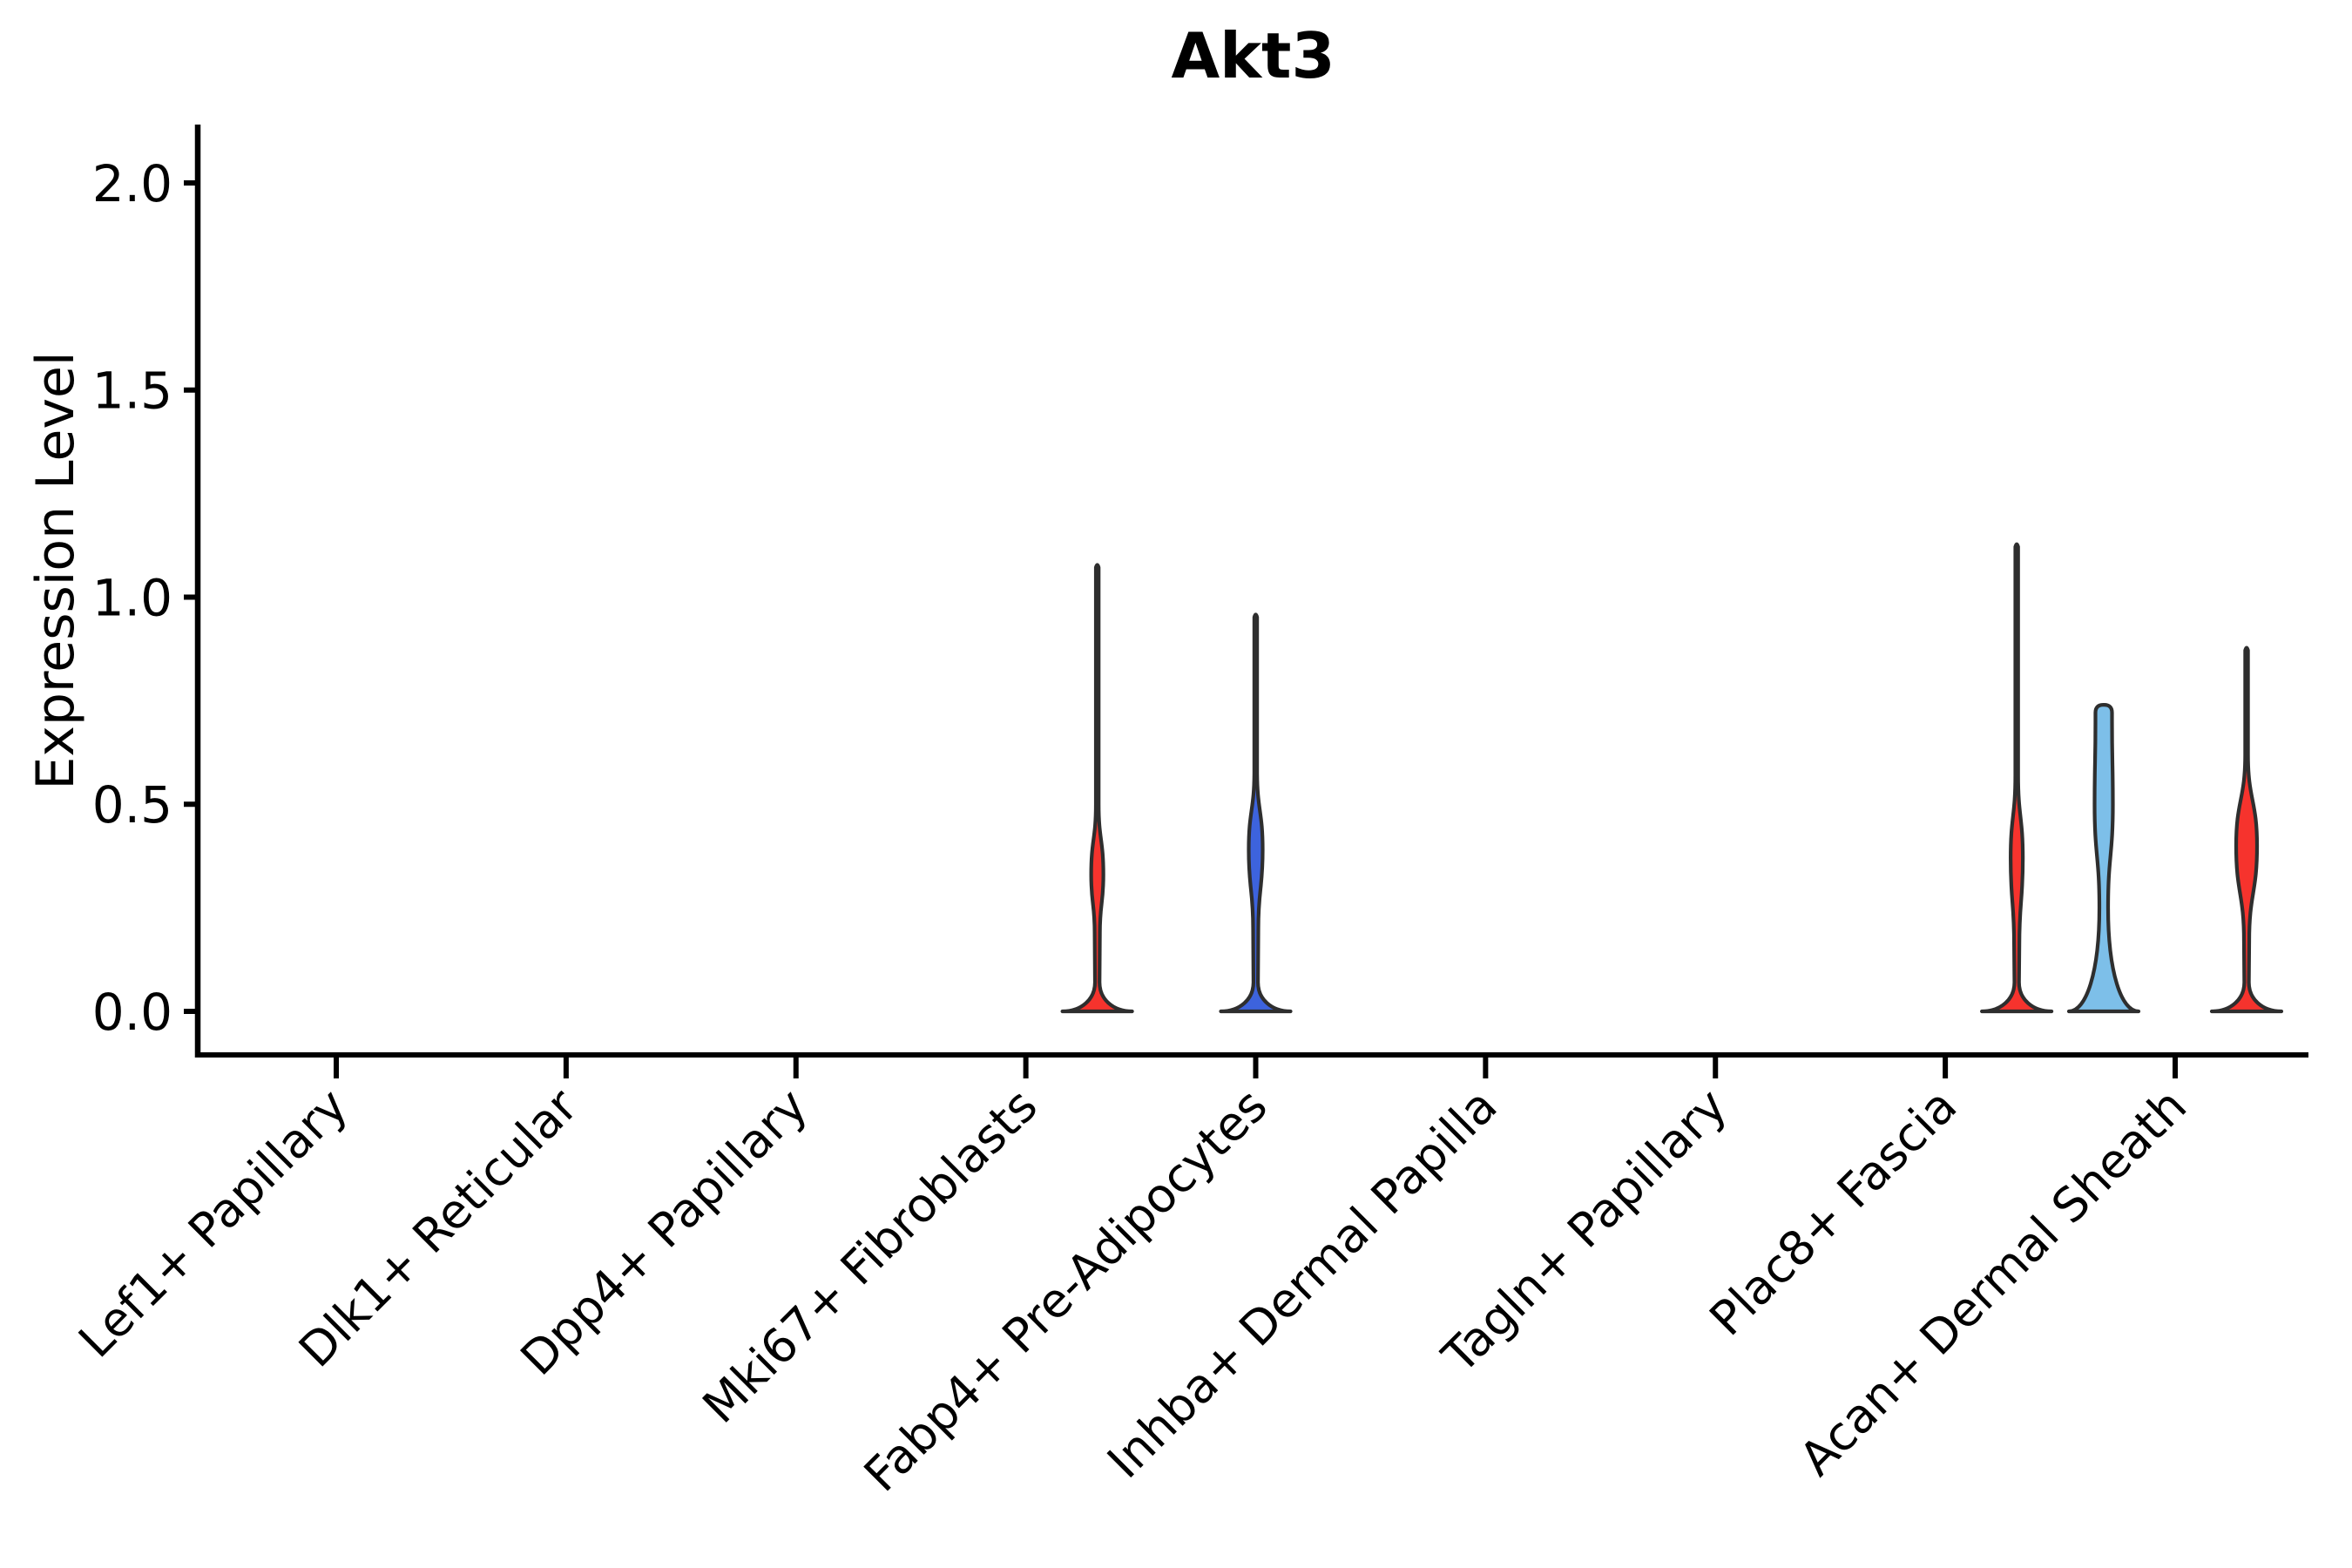 This screenshot has height=1568, width=2352. What do you see at coordinates (56, 570) in the screenshot?
I see `y-axis-label: Expression Level` at bounding box center [56, 570].